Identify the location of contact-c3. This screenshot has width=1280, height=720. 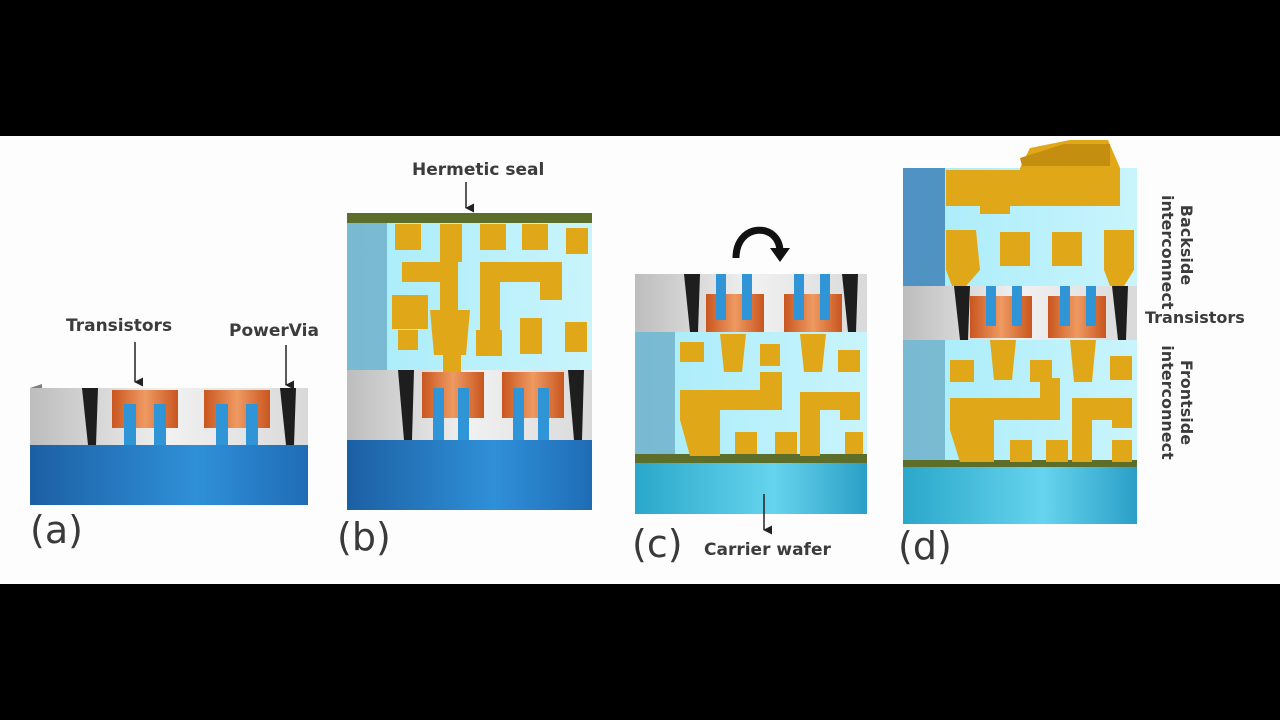
(799, 297).